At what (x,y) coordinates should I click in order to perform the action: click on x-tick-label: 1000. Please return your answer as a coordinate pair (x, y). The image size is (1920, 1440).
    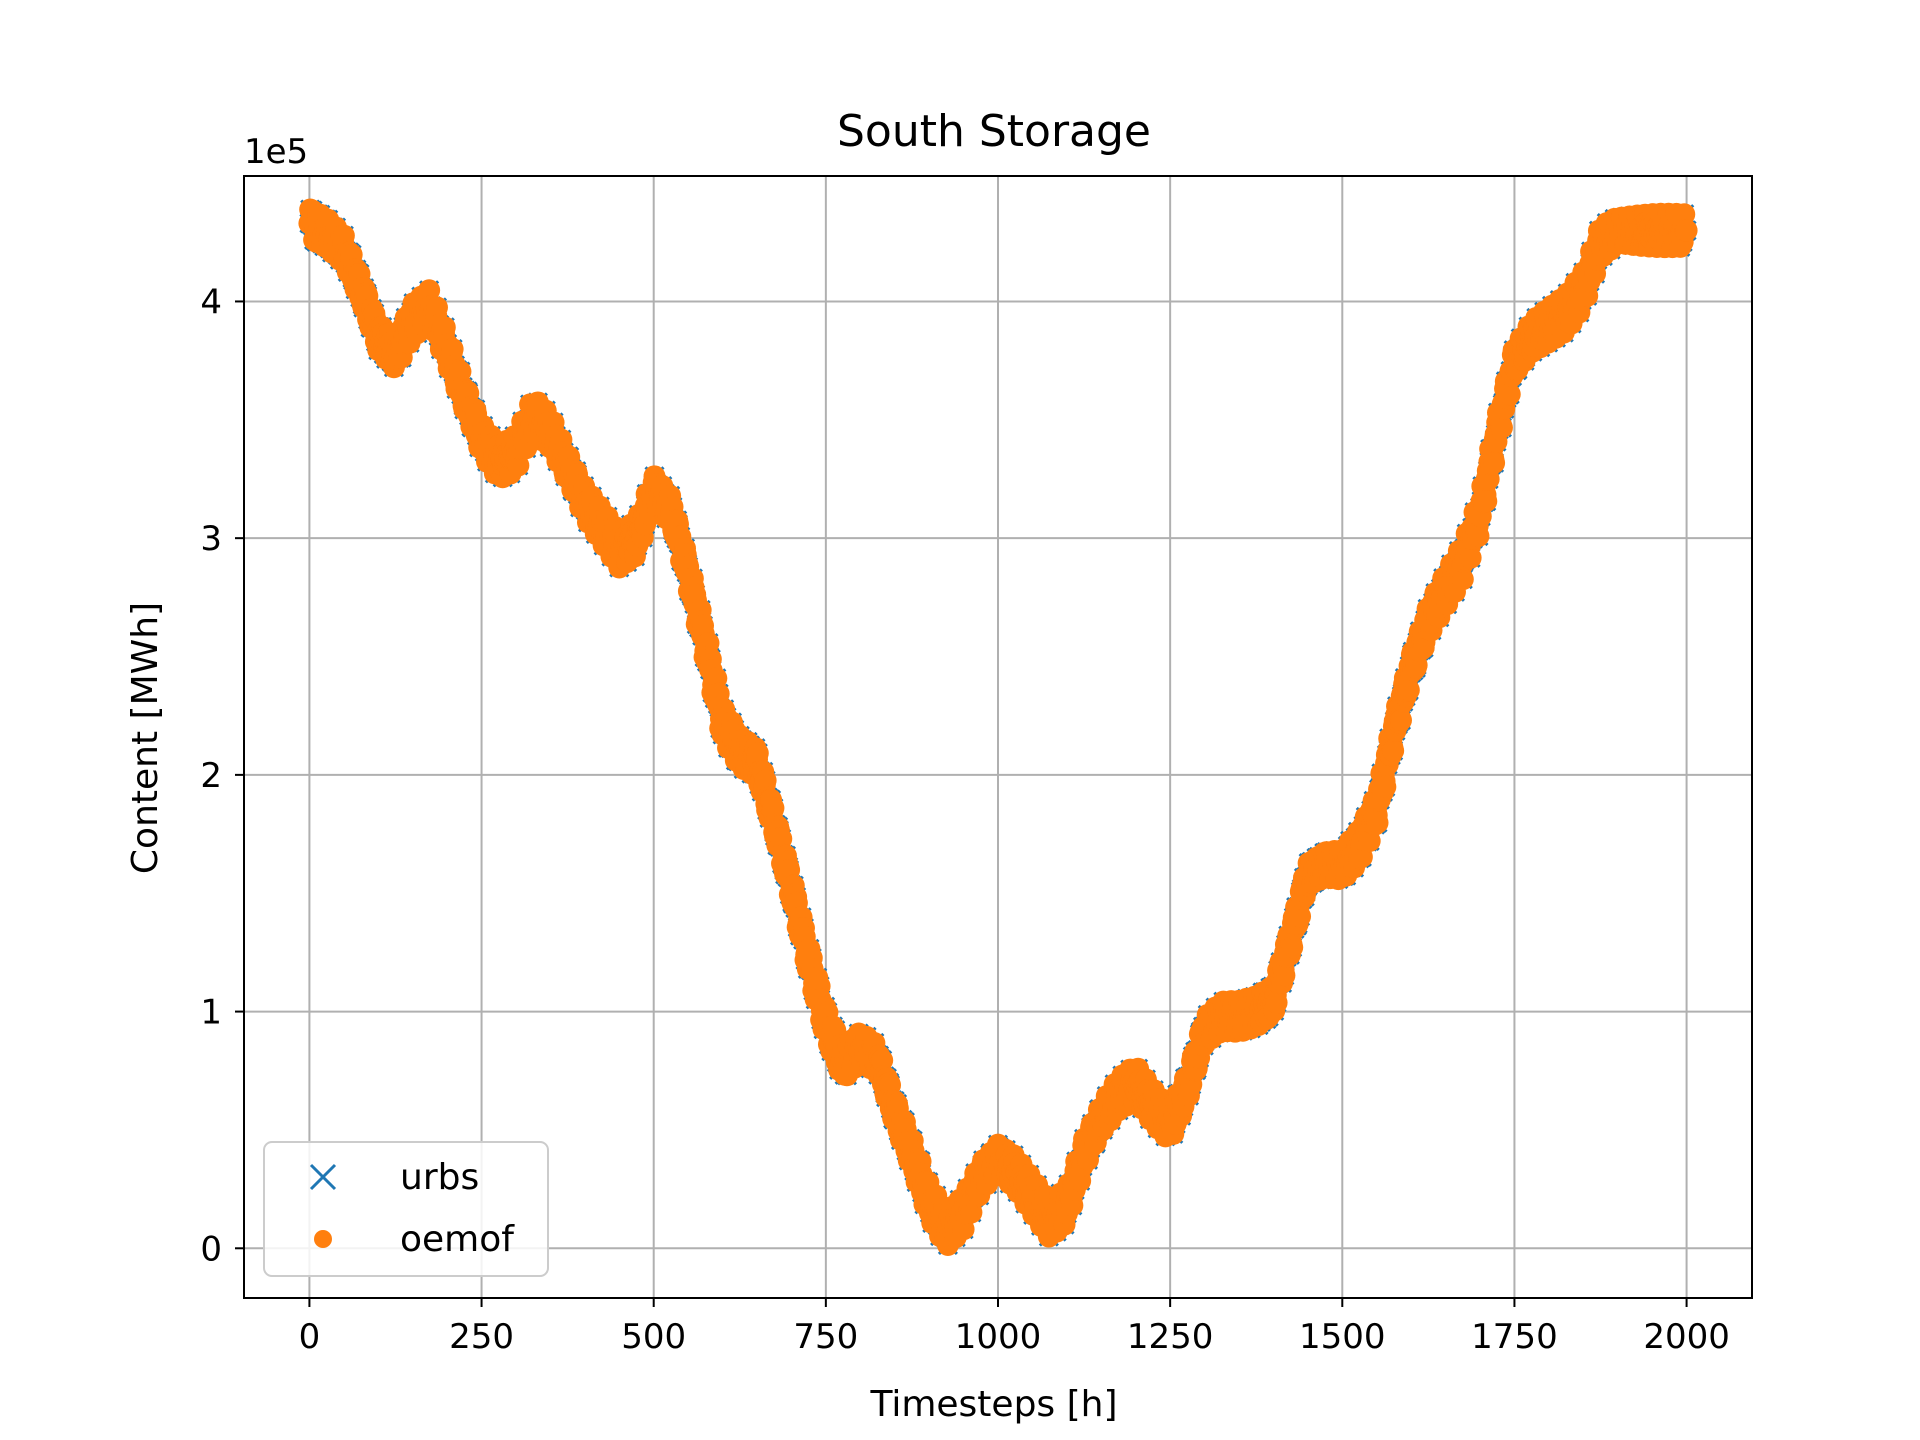
    Looking at the image, I should click on (998, 1337).